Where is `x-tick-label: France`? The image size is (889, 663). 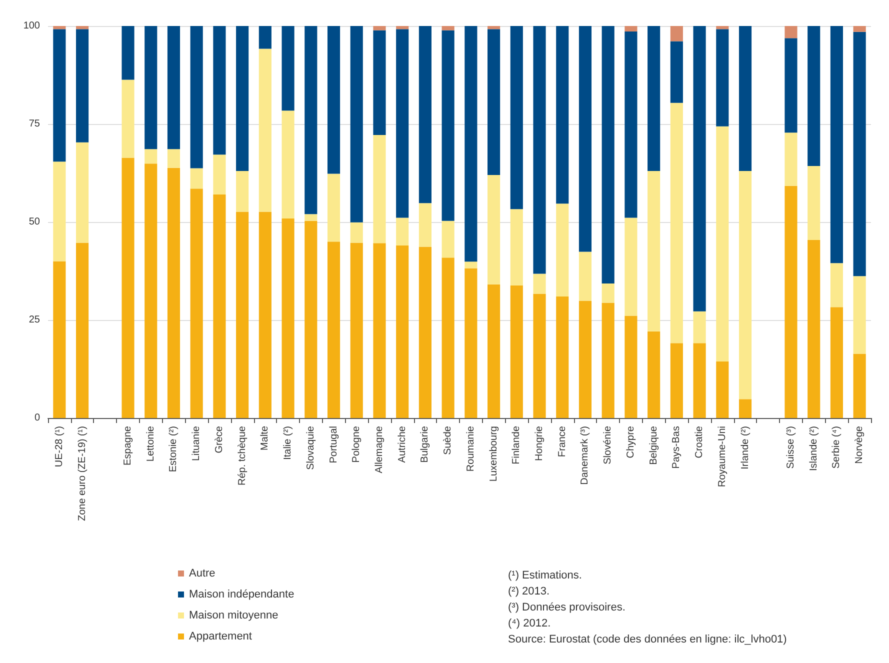
x-tick-label: France is located at coordinates (562, 442).